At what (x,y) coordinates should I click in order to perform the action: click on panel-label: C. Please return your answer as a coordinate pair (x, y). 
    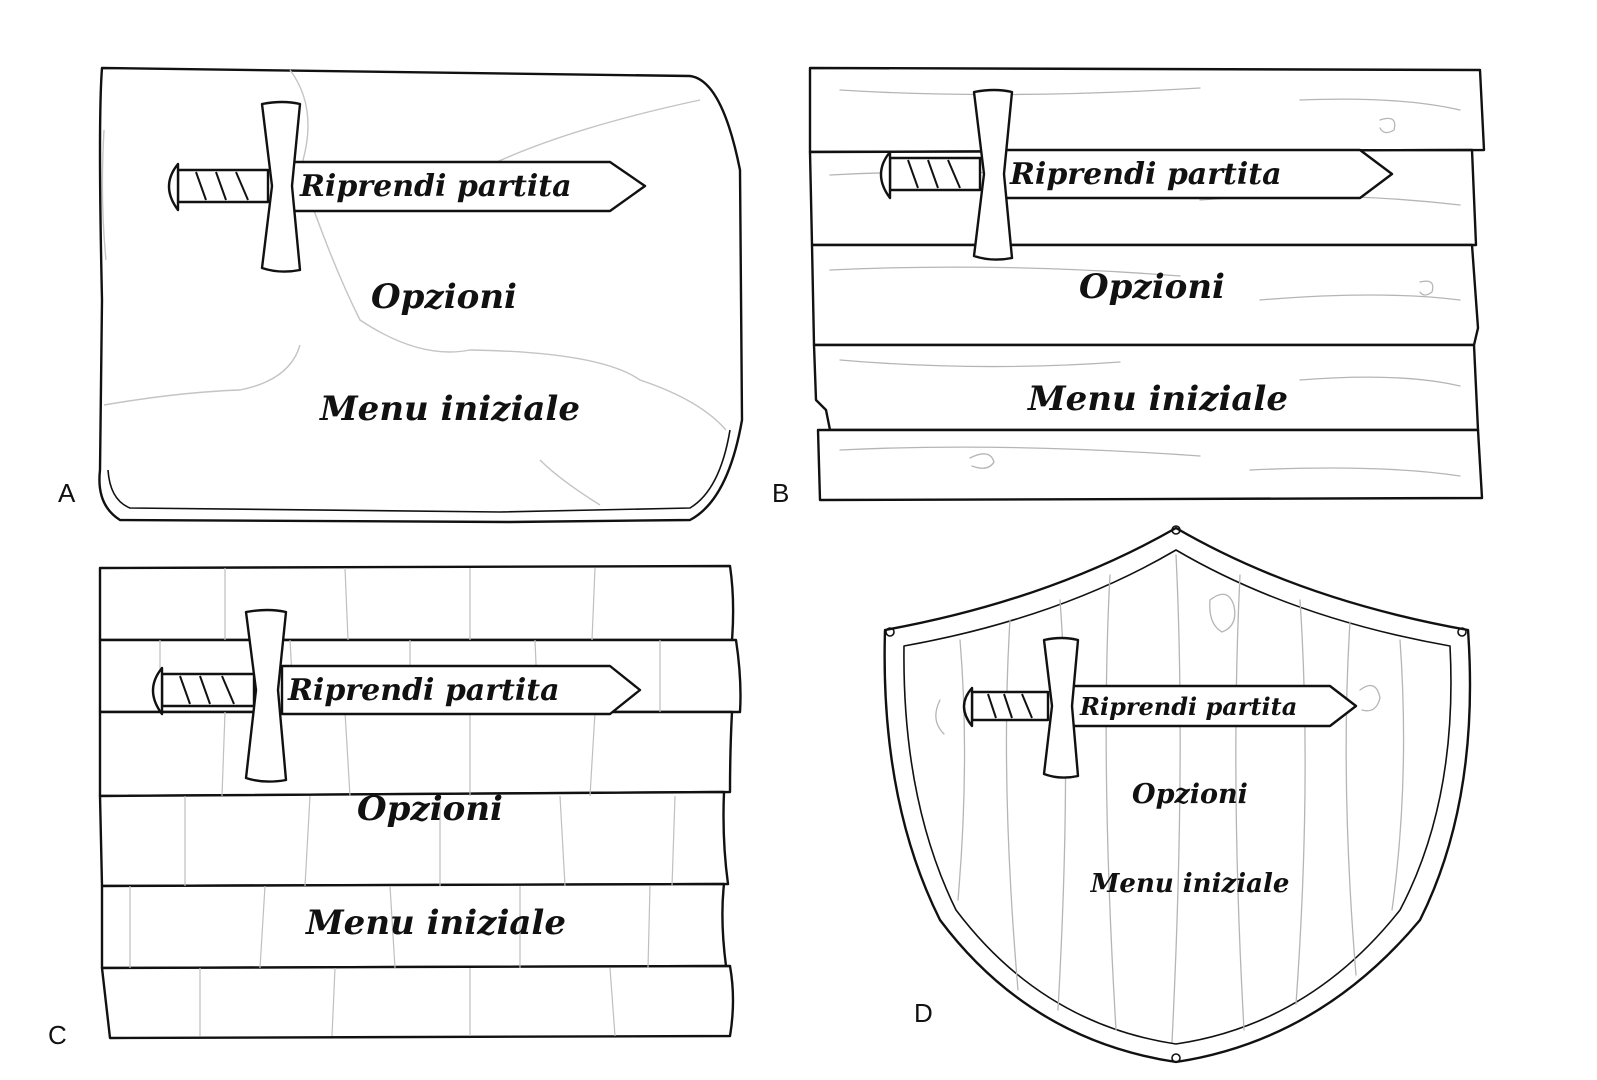
    Looking at the image, I should click on (57, 1035).